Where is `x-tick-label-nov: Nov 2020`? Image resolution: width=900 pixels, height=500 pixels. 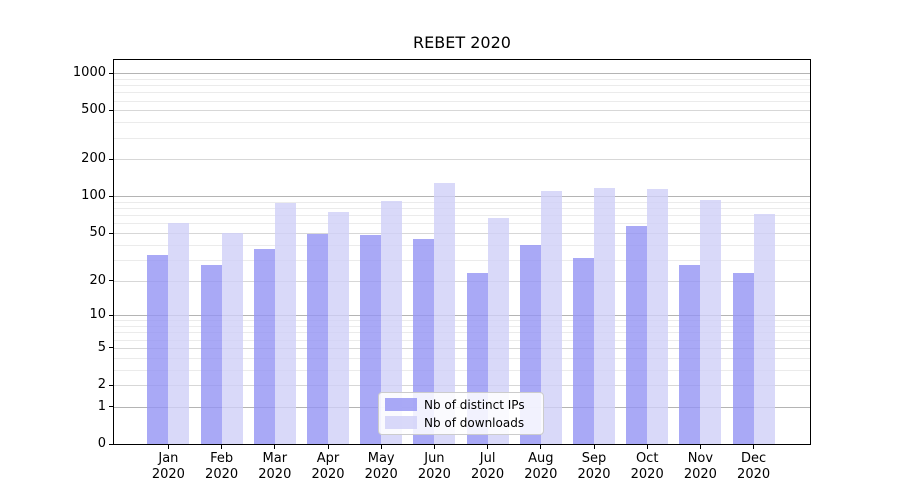
x-tick-label-nov: Nov 2020 is located at coordinates (700, 466).